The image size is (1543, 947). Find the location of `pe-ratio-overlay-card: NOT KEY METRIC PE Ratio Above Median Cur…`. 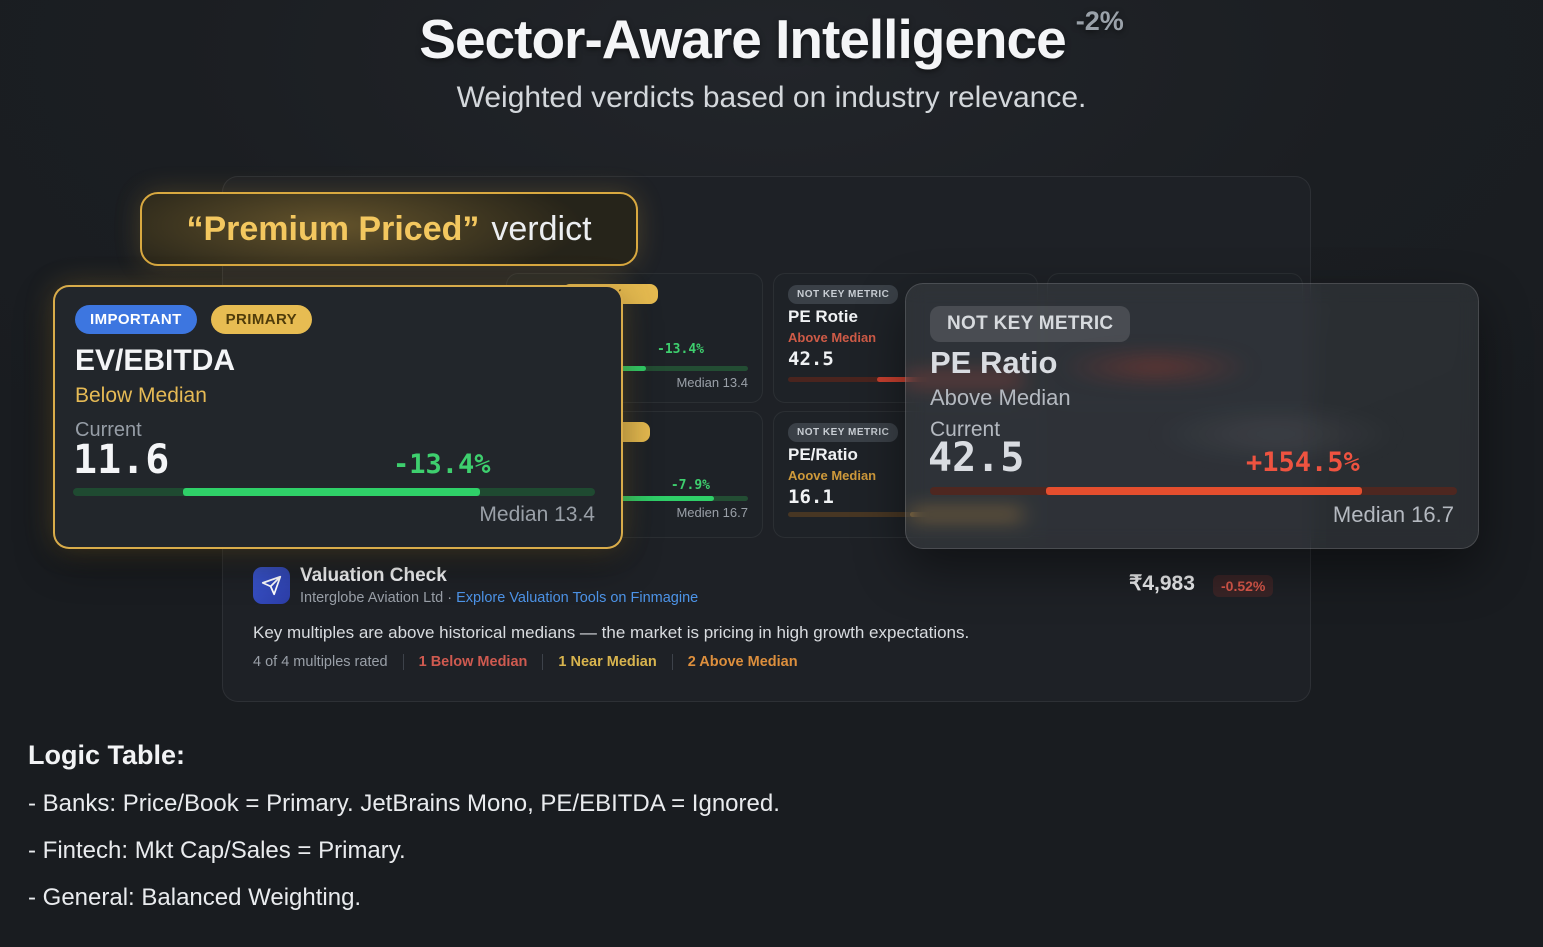

pe-ratio-overlay-card: NOT KEY METRIC PE Ratio Above Median Cur… is located at coordinates (1192, 416).